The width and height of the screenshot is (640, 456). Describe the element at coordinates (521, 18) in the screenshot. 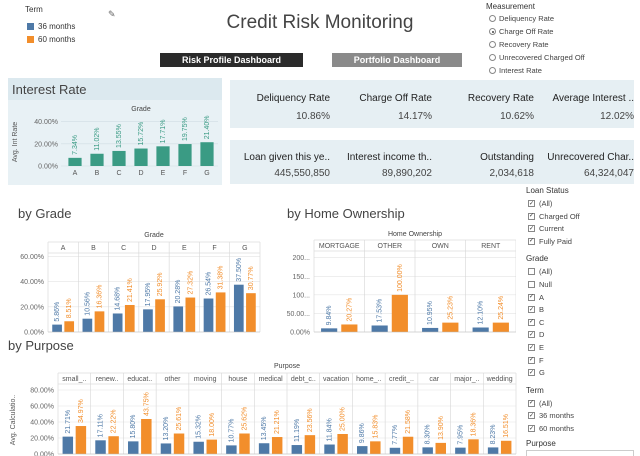

I see `measurement-option: Deliquency Rate` at that location.